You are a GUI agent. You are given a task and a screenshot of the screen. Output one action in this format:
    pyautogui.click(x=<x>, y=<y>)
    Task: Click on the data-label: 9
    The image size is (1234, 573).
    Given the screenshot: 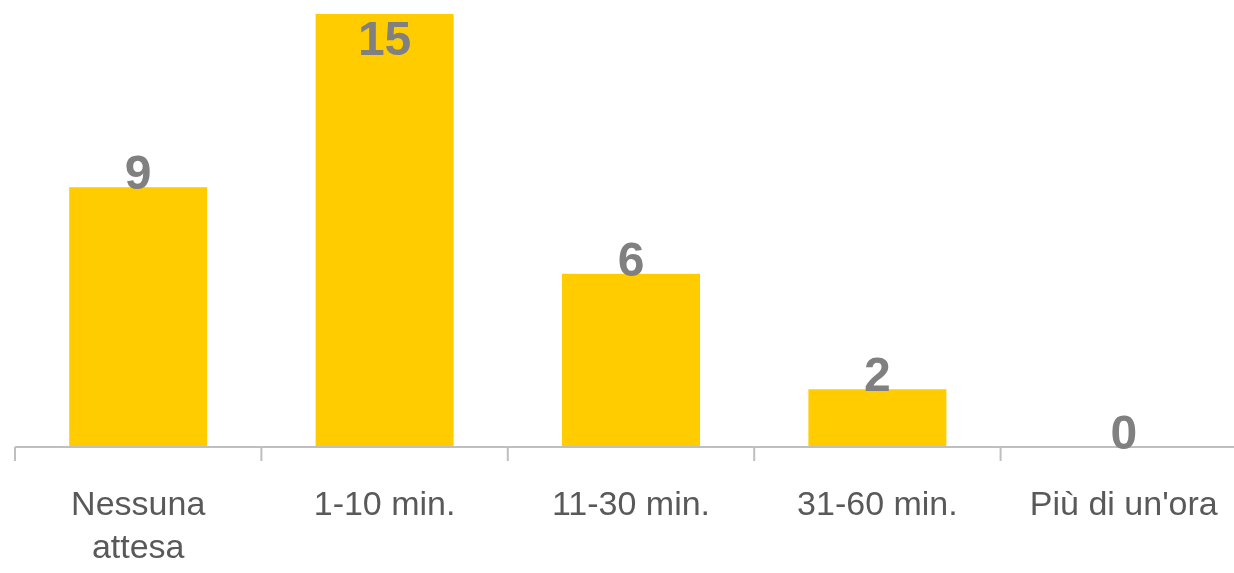 What is the action you would take?
    pyautogui.click(x=138, y=173)
    